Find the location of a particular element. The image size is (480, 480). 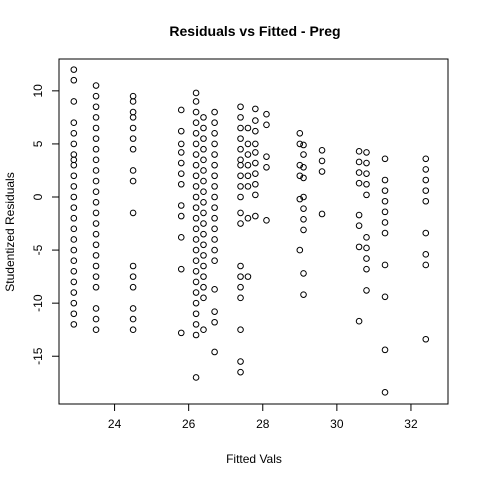

y-axis: -15 -10 -5 0 5 10 is located at coordinates (45, 224).